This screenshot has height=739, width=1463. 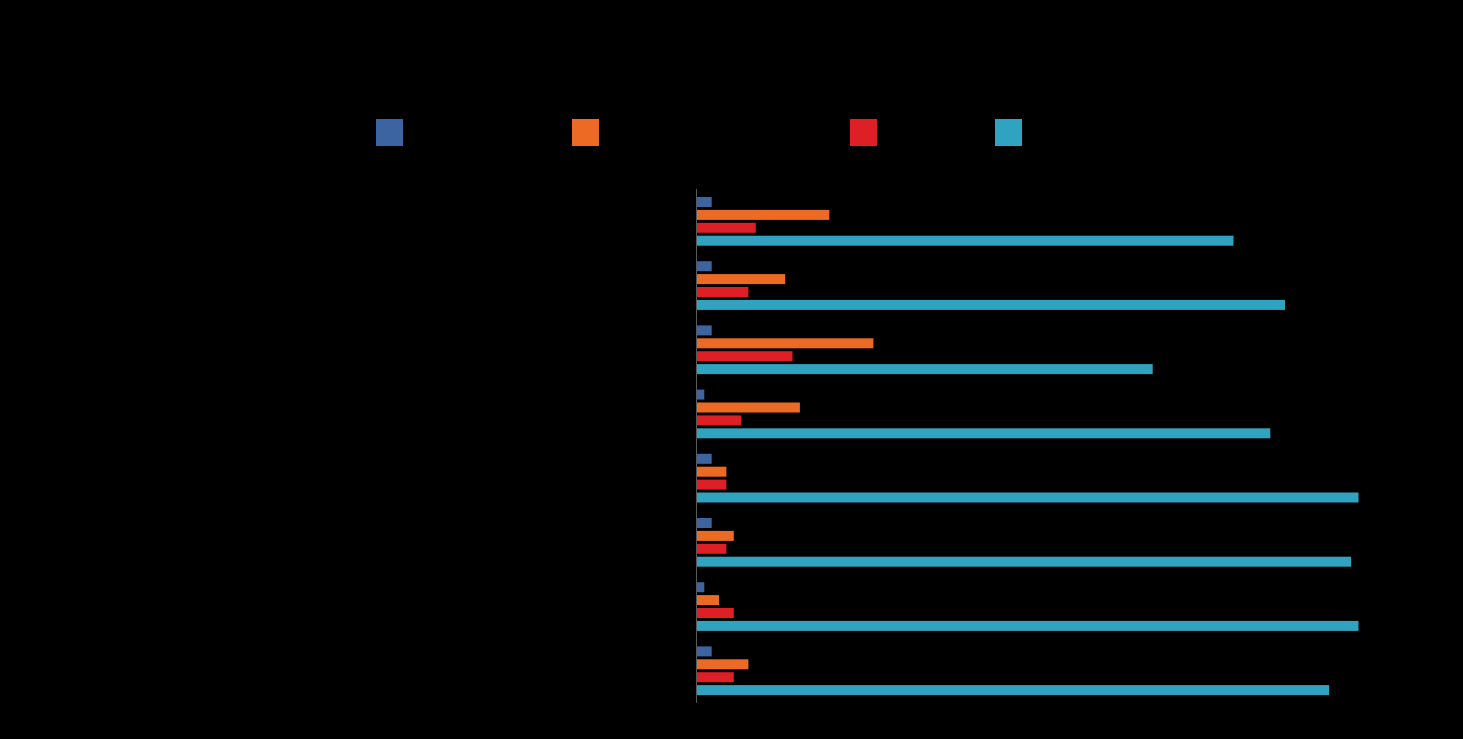 I want to click on bar-s1-c4, so click(x=701, y=394).